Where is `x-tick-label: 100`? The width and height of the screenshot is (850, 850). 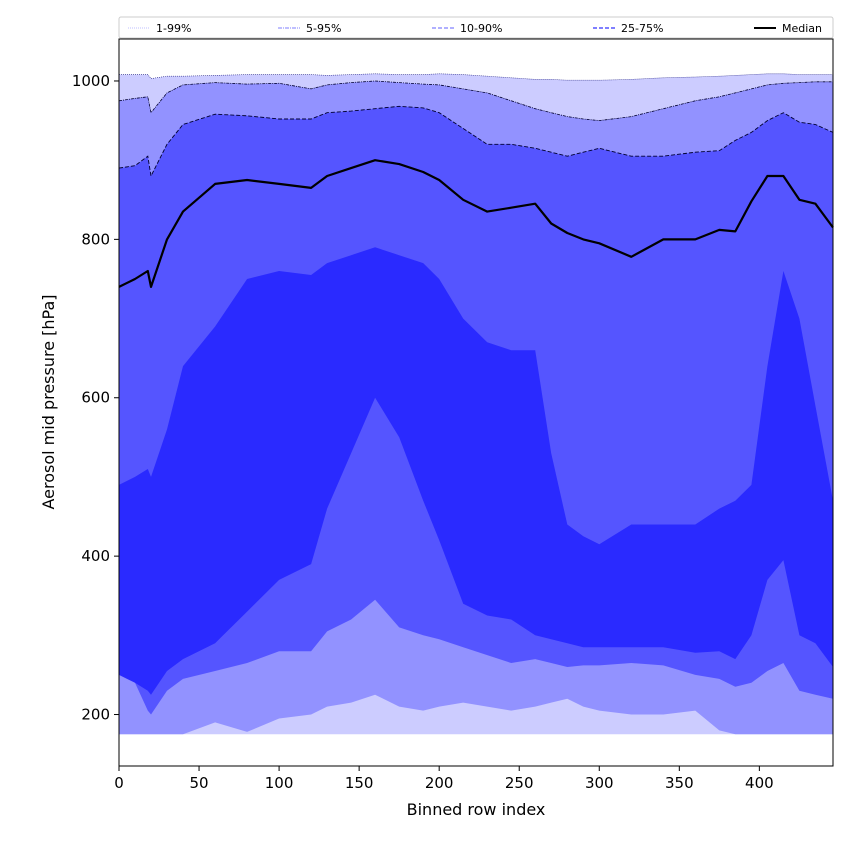
x-tick-label: 100 is located at coordinates (279, 783).